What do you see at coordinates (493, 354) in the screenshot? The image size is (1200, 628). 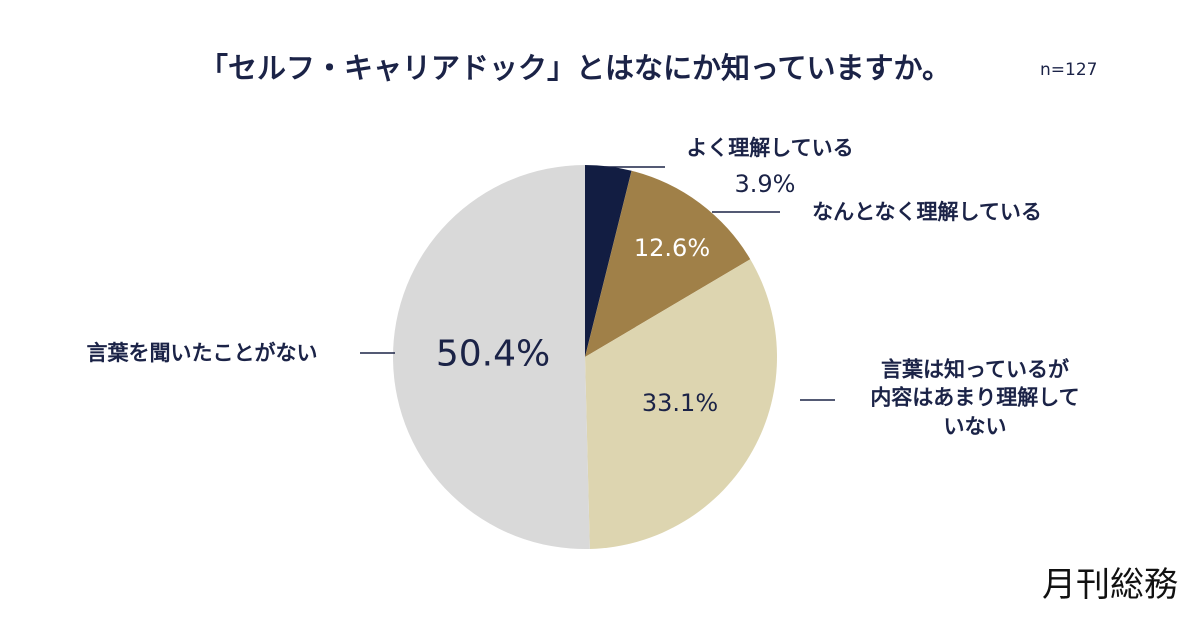 I see `value-label: 50.4%` at bounding box center [493, 354].